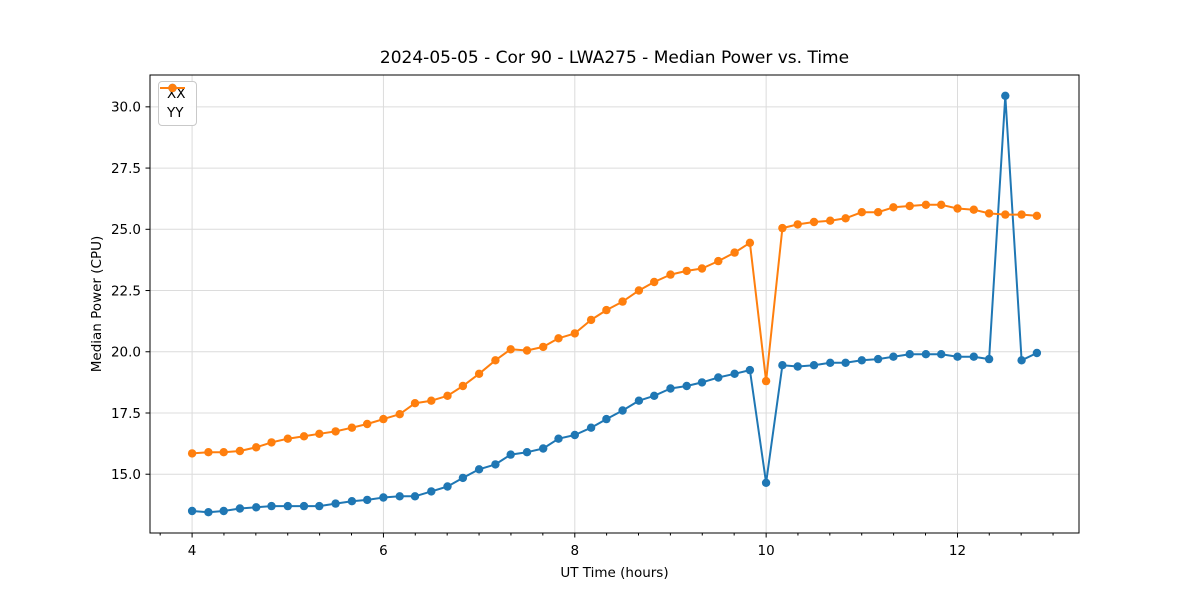 The width and height of the screenshot is (1200, 600). I want to click on legend-item-yy: YY, so click(173, 102).